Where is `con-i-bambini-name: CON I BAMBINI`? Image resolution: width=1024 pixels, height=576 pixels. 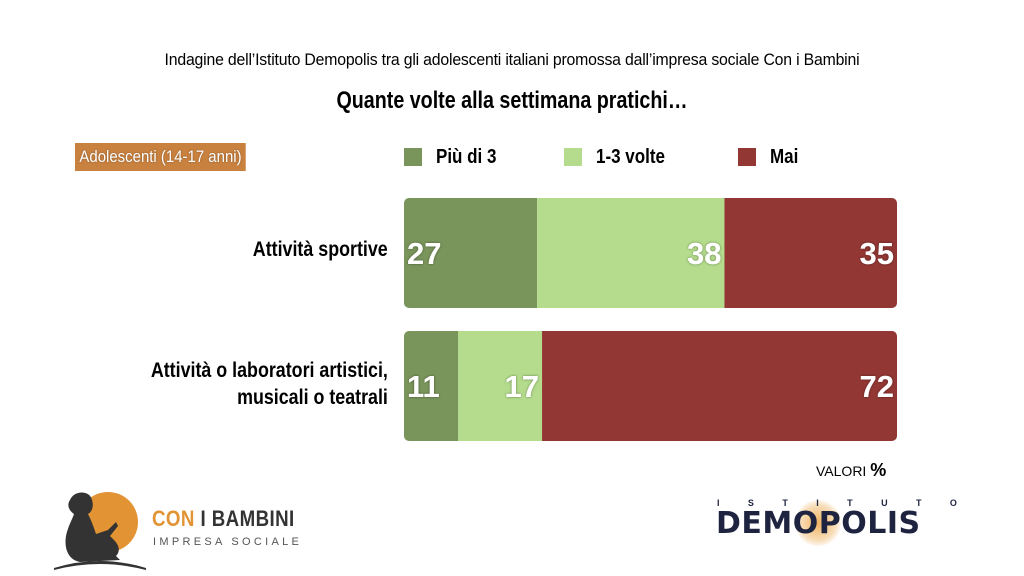 con-i-bambini-name: CON I BAMBINI is located at coordinates (223, 519).